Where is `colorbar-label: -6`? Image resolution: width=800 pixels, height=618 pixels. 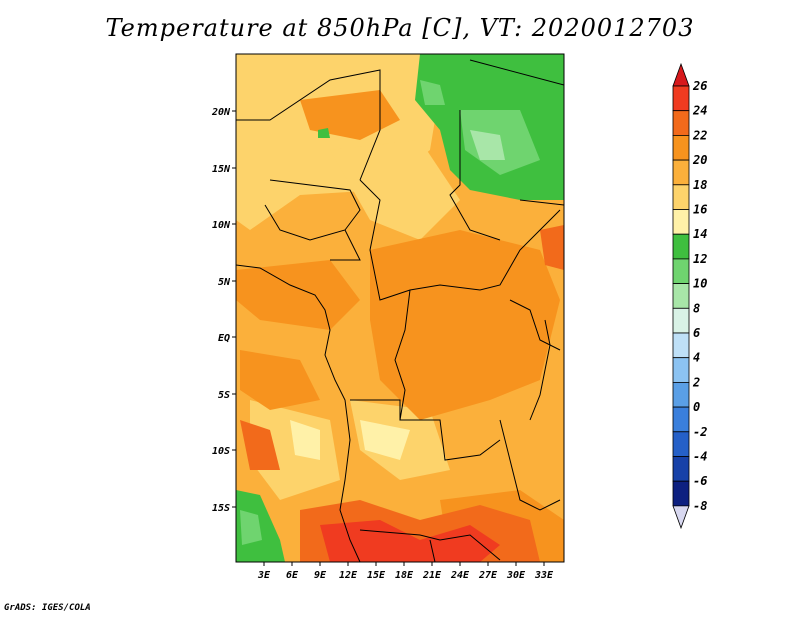 colorbar-label: -6 is located at coordinates (700, 481).